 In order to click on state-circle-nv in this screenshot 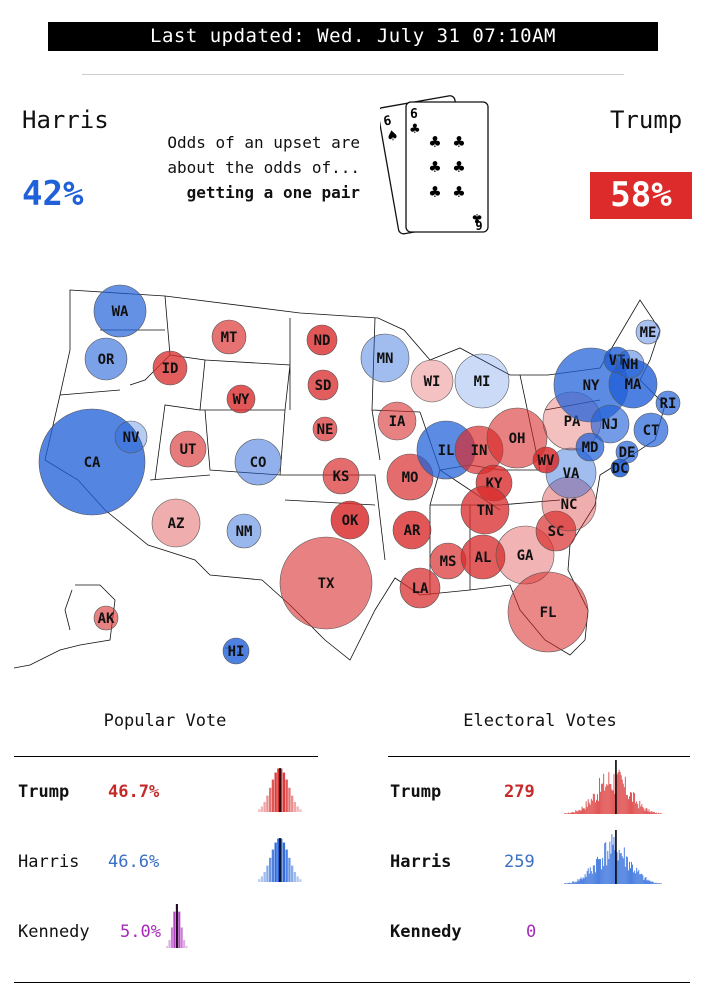, I will do `click(131, 437)`.